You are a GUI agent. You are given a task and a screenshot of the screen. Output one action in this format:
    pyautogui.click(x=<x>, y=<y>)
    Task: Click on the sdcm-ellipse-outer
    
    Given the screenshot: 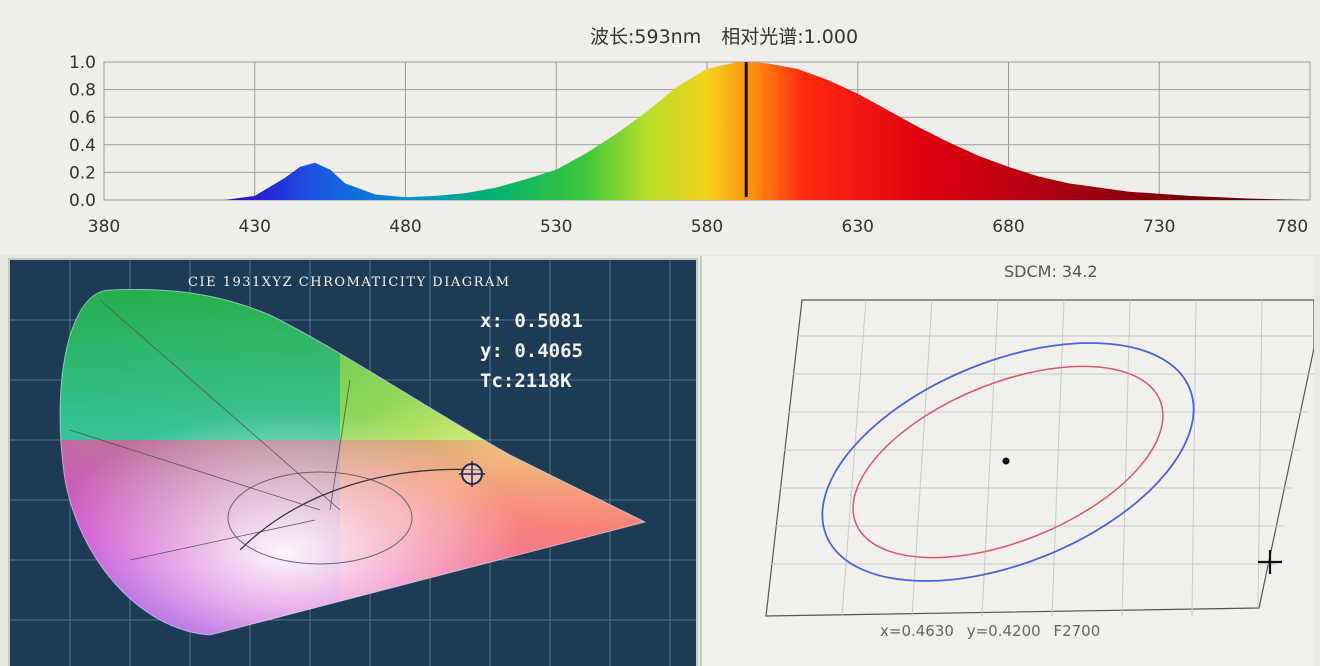 What is the action you would take?
    pyautogui.click(x=1008, y=462)
    